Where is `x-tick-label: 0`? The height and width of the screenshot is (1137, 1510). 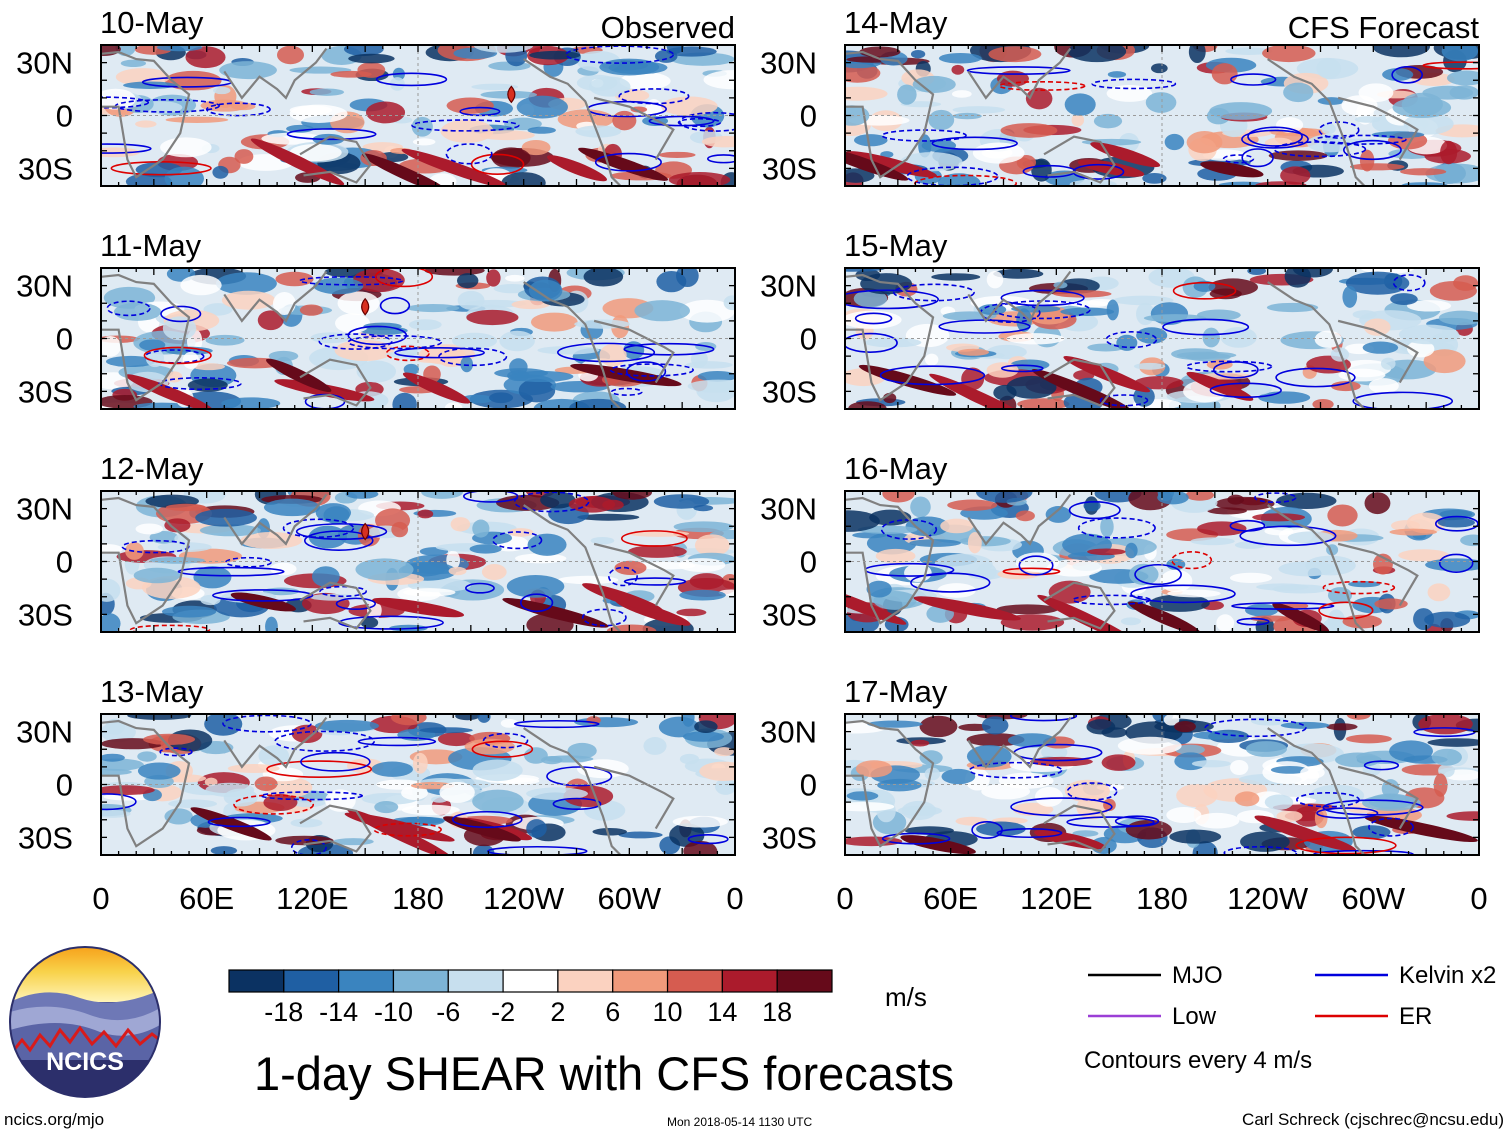 x-tick-label: 0 is located at coordinates (100, 898).